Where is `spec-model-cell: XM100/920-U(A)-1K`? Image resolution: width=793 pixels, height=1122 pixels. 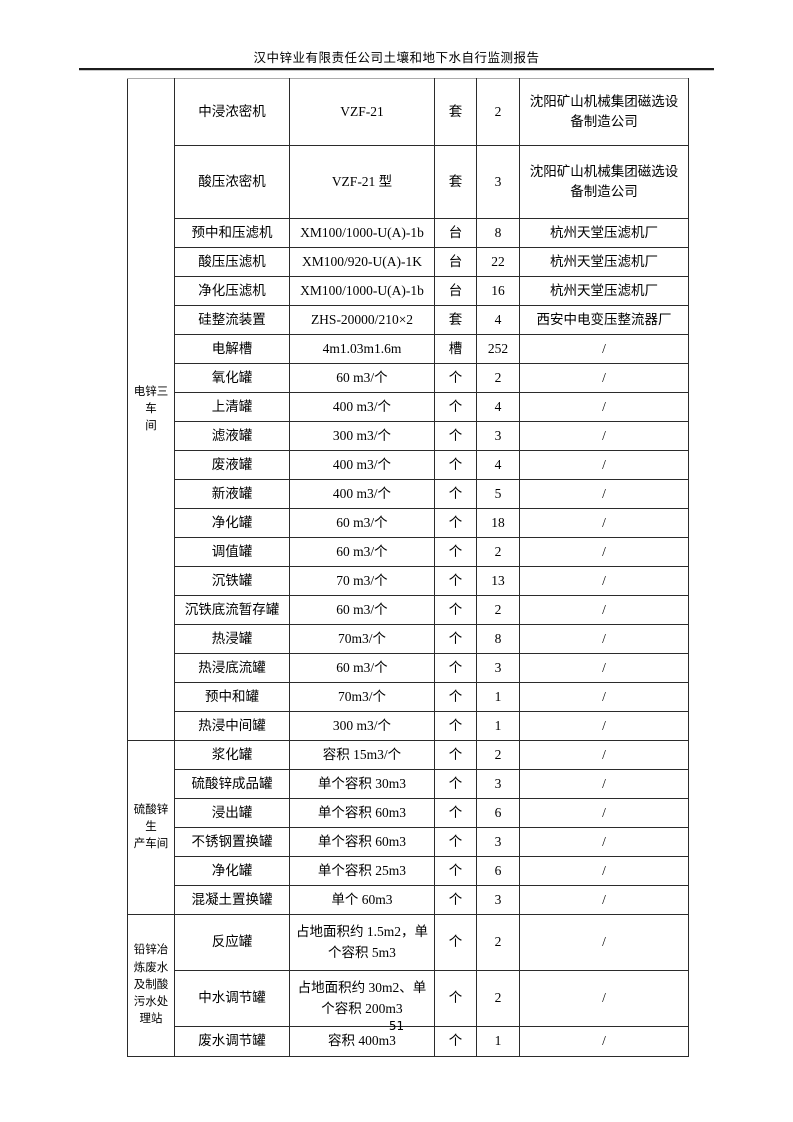
spec-model-cell: XM100/920-U(A)-1K is located at coordinates (362, 262).